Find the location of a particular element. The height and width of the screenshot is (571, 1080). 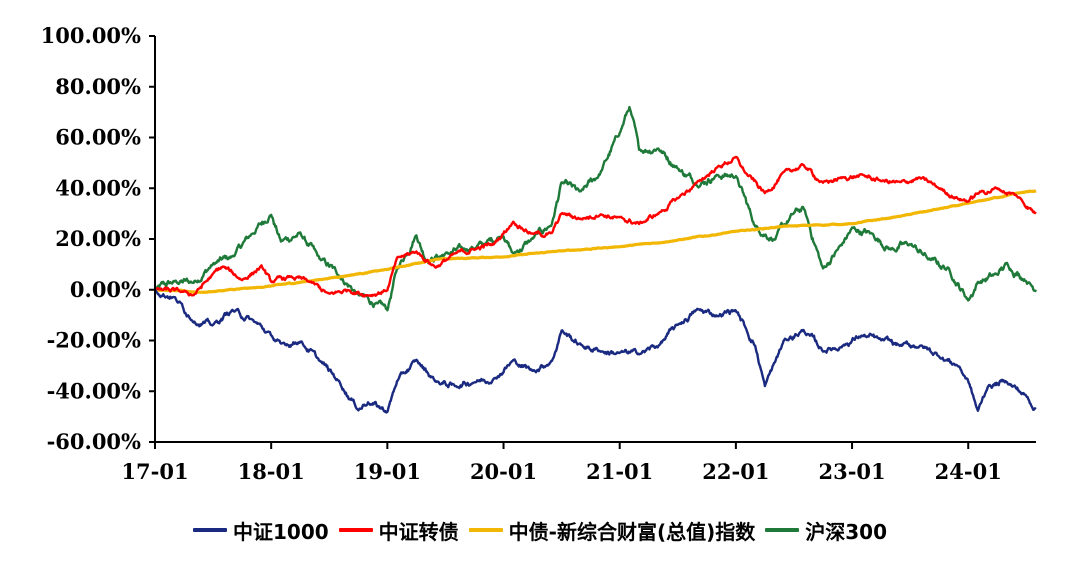

legend-item-2: 中证转债 is located at coordinates (398, 530).